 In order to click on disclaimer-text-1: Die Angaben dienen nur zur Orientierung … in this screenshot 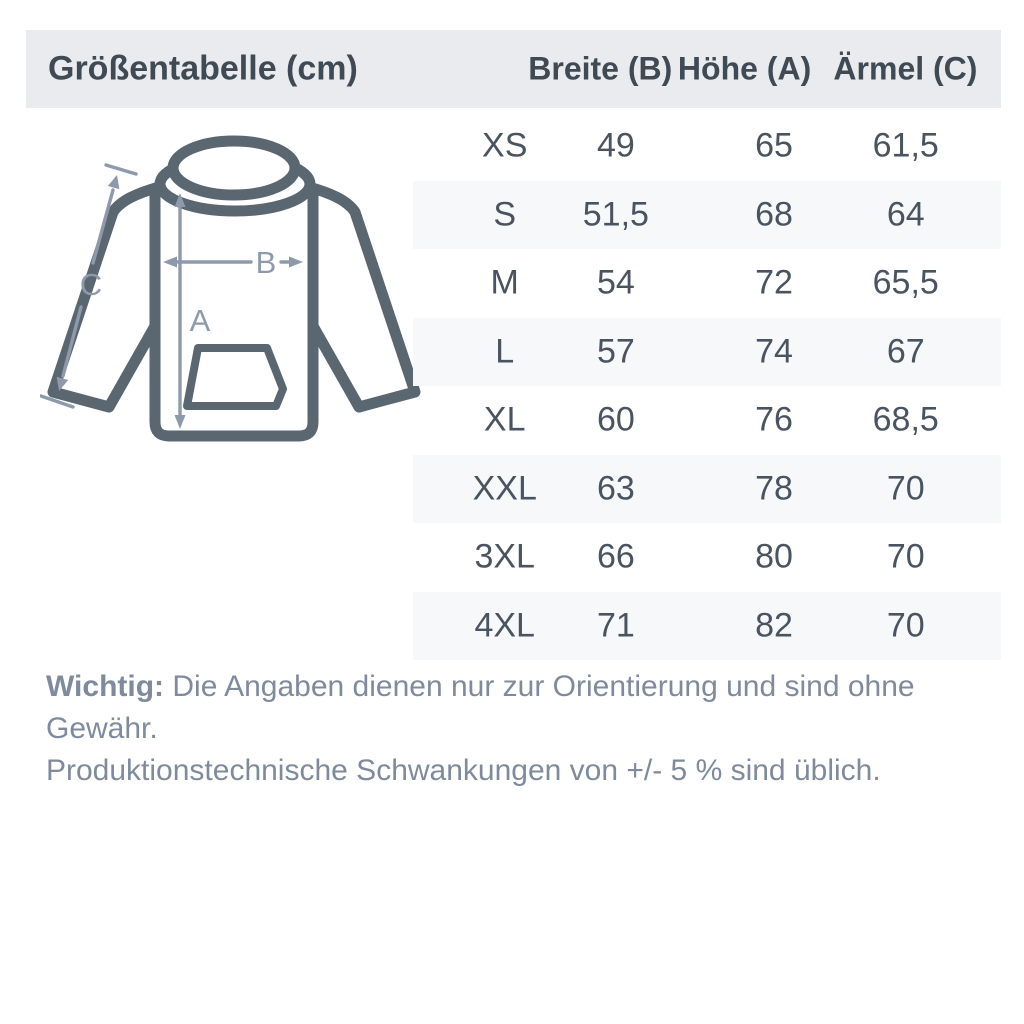, I will do `click(480, 707)`.